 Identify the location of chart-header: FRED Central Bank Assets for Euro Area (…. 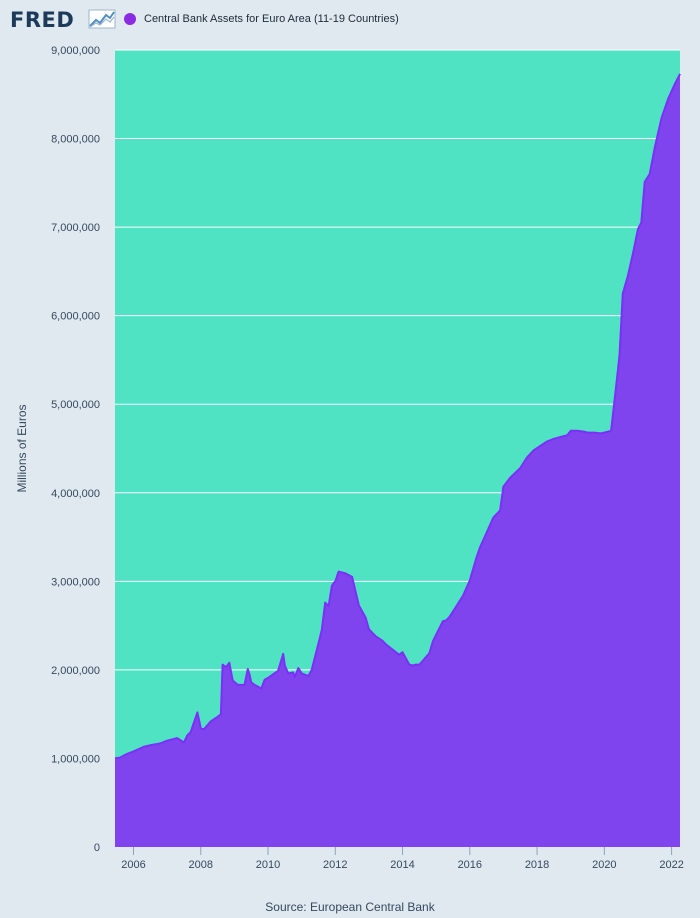
(350, 20).